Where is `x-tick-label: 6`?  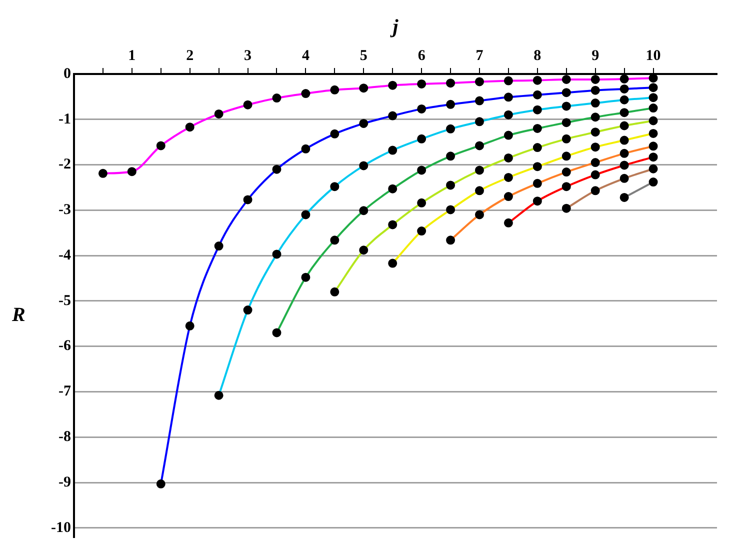 x-tick-label: 6 is located at coordinates (422, 56).